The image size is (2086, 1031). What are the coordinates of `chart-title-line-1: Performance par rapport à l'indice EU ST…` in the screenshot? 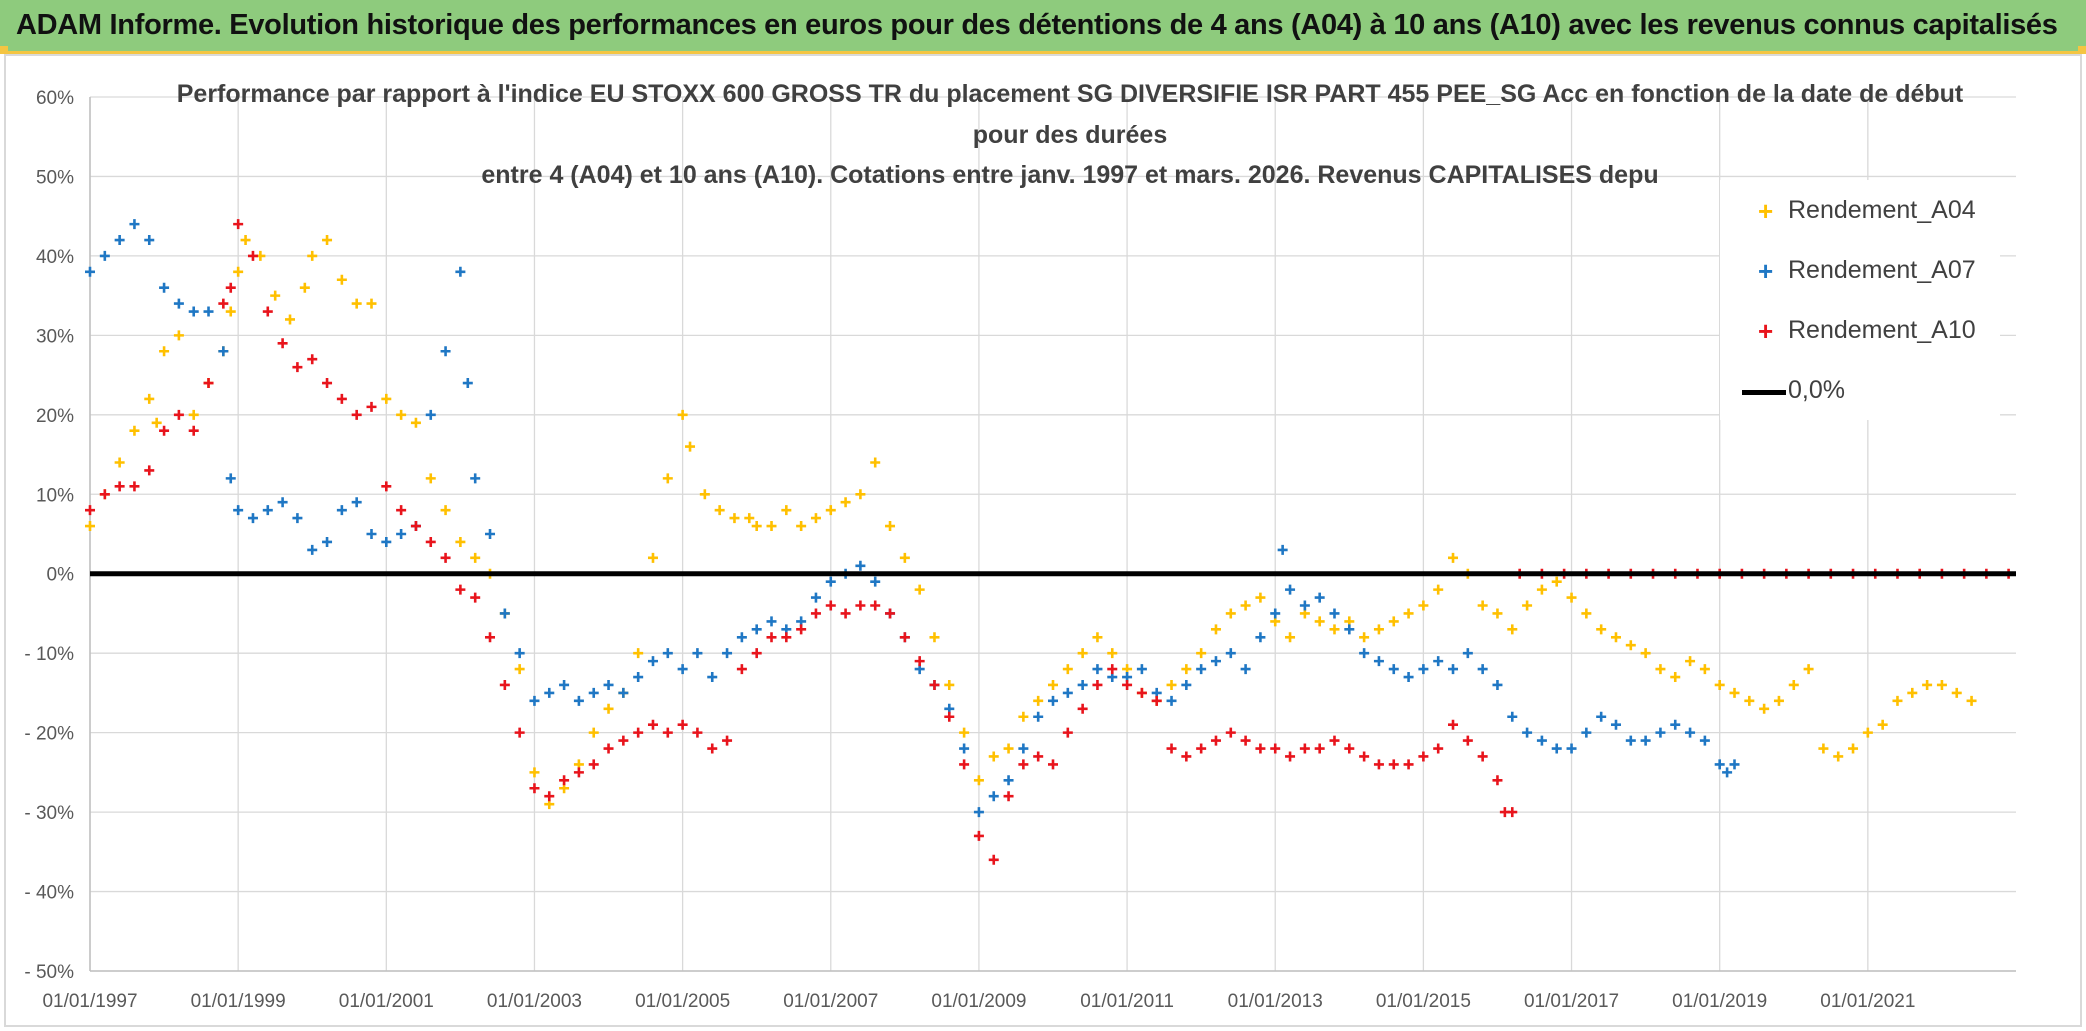 It's located at (1070, 94).